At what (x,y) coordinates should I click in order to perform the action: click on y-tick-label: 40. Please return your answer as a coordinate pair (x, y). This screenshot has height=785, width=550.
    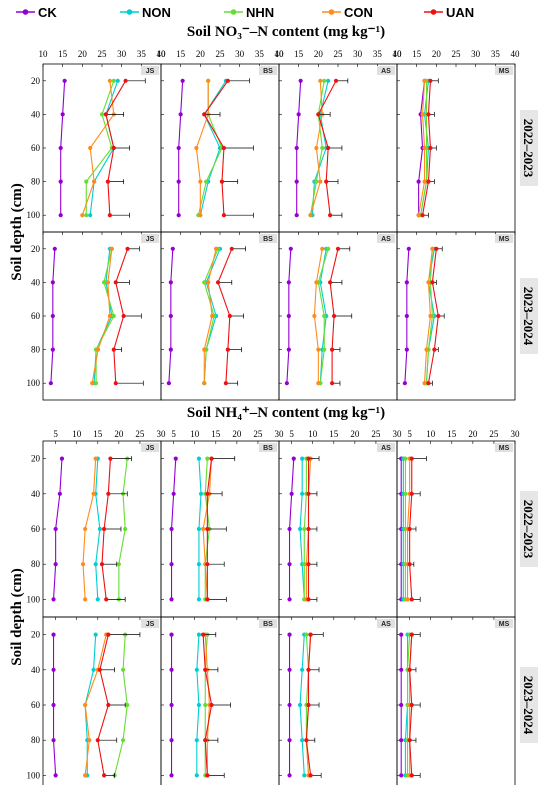
    Looking at the image, I should click on (36, 282).